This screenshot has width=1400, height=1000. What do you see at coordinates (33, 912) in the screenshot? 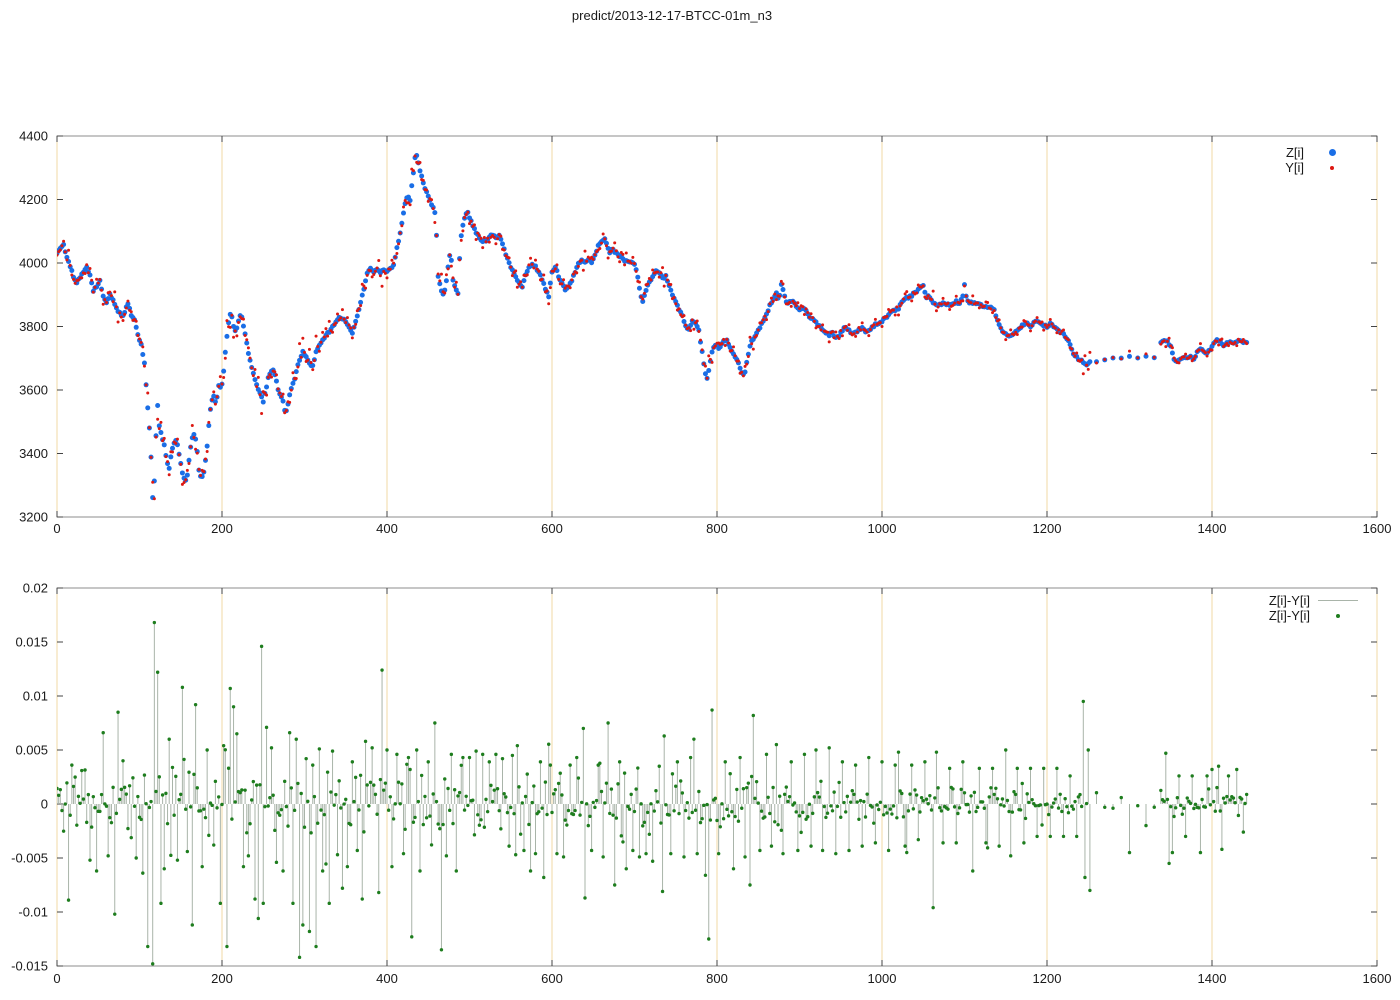
I see `svg-text: -0.01` at bounding box center [33, 912].